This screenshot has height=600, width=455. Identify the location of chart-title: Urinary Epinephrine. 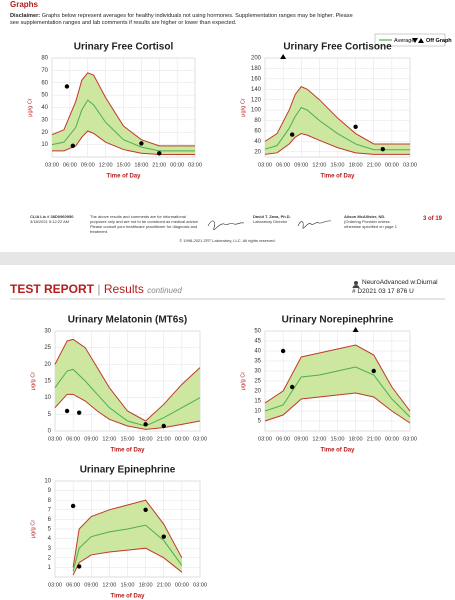
(128, 470).